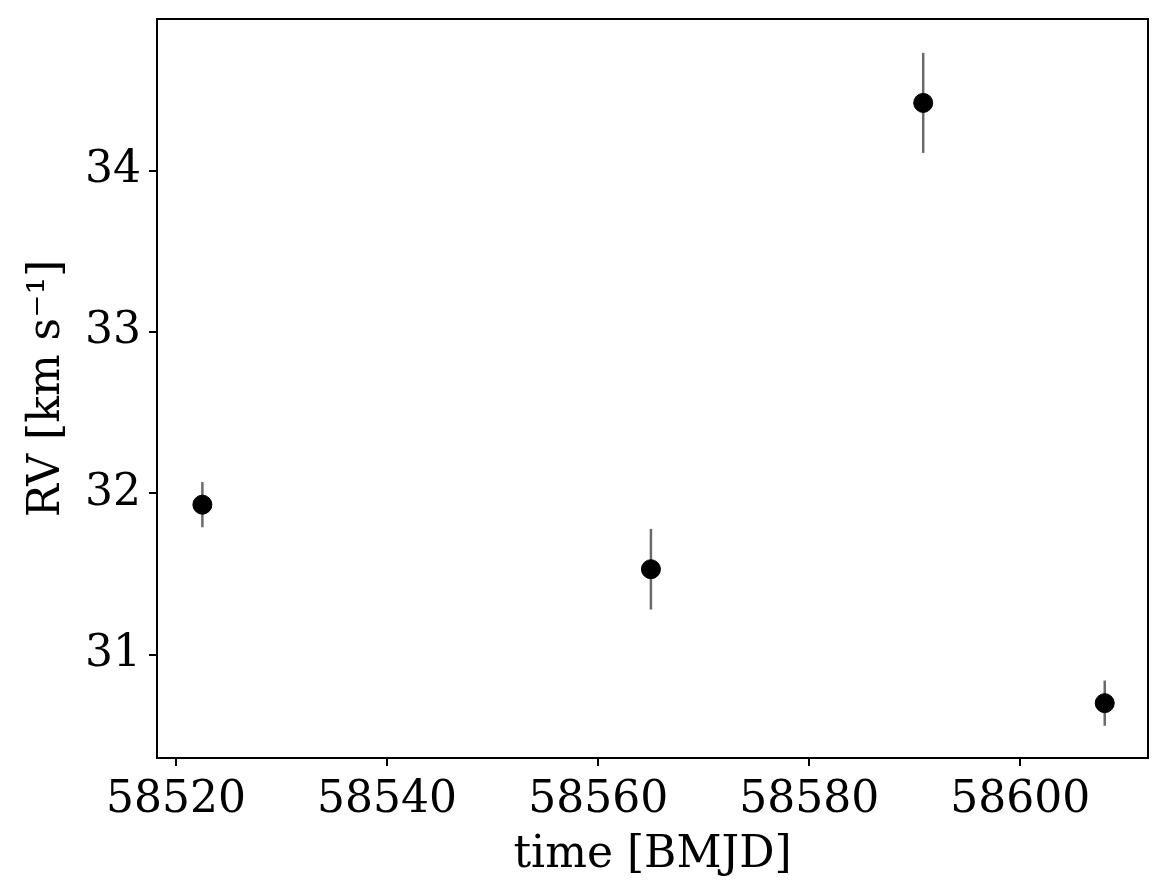 This screenshot has width=1169, height=896. What do you see at coordinates (652, 852) in the screenshot?
I see `x-axis-title: time [BMJD]` at bounding box center [652, 852].